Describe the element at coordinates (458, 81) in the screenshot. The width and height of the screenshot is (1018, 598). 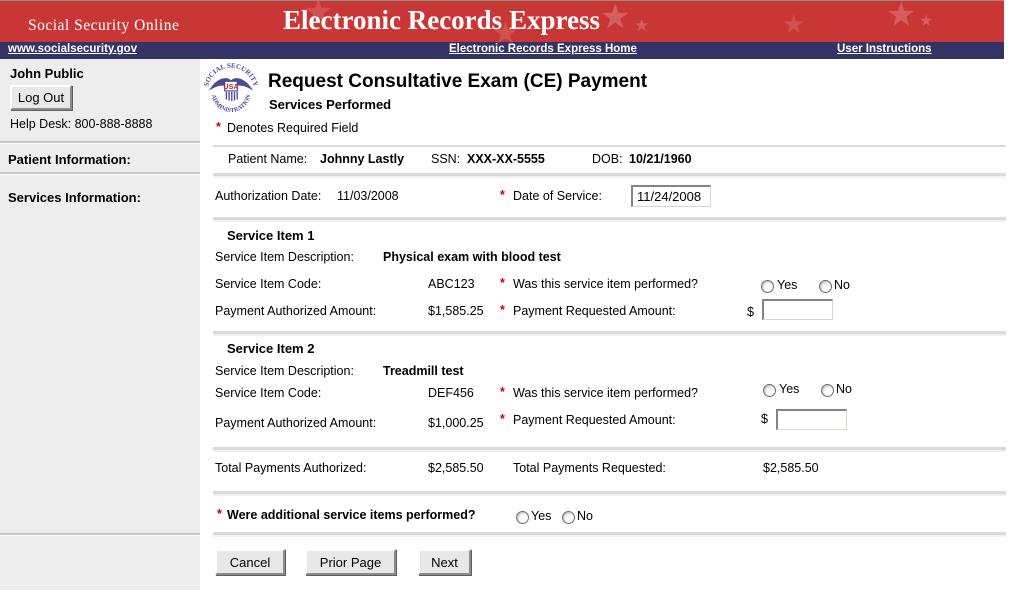
I see `page-title: Request Consultative Exam (CE) Payment` at that location.